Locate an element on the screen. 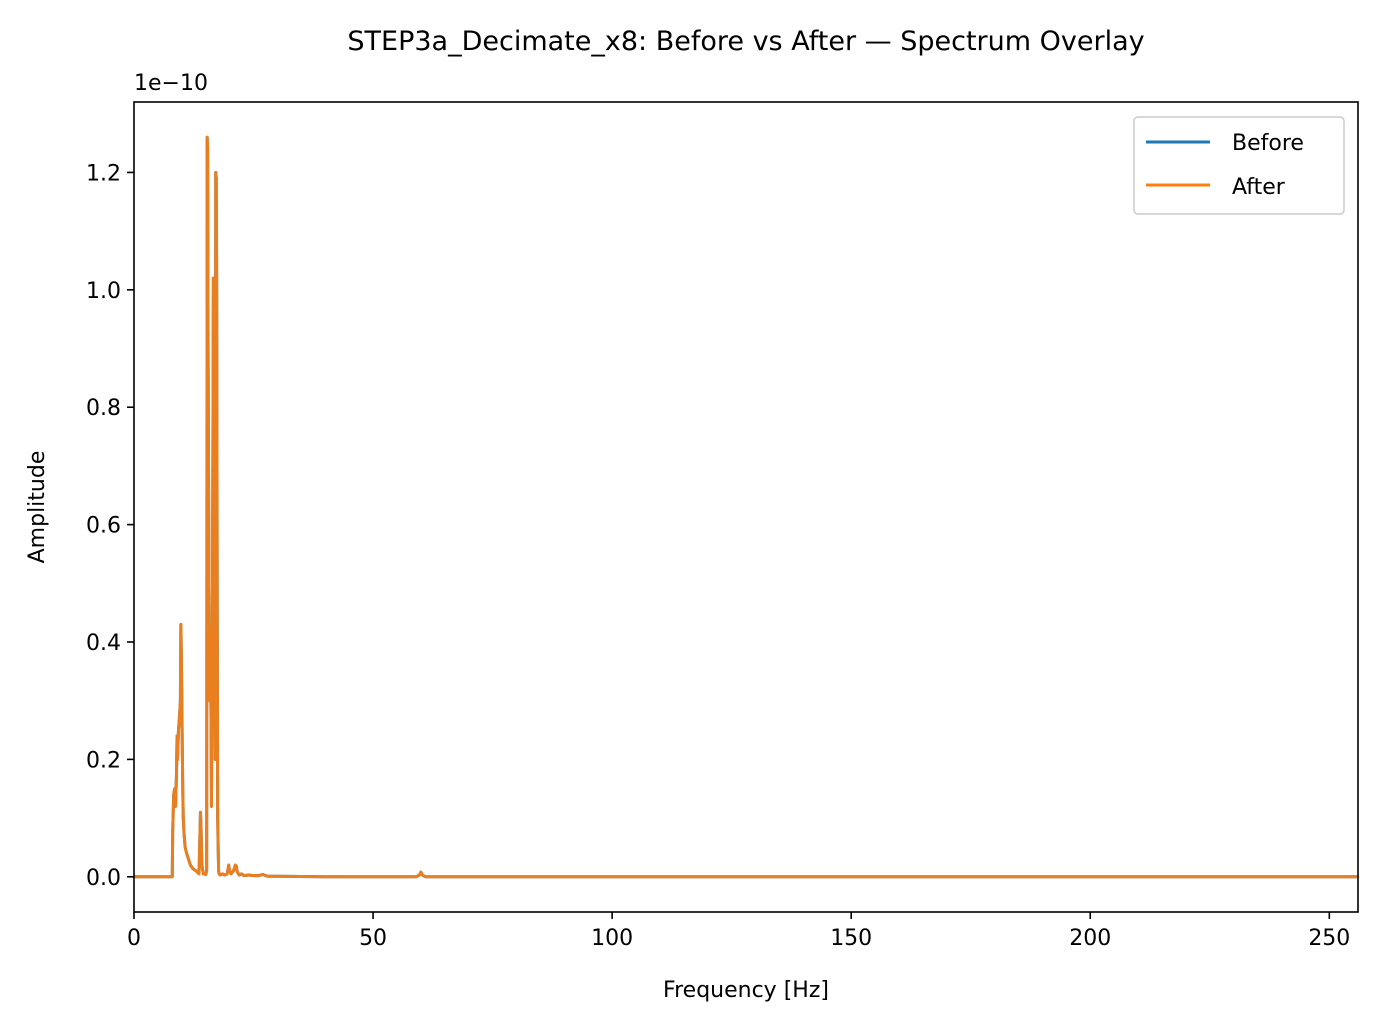 Image resolution: width=1381 pixels, height=1027 pixels. x-tick-label: 200 is located at coordinates (1090, 938).